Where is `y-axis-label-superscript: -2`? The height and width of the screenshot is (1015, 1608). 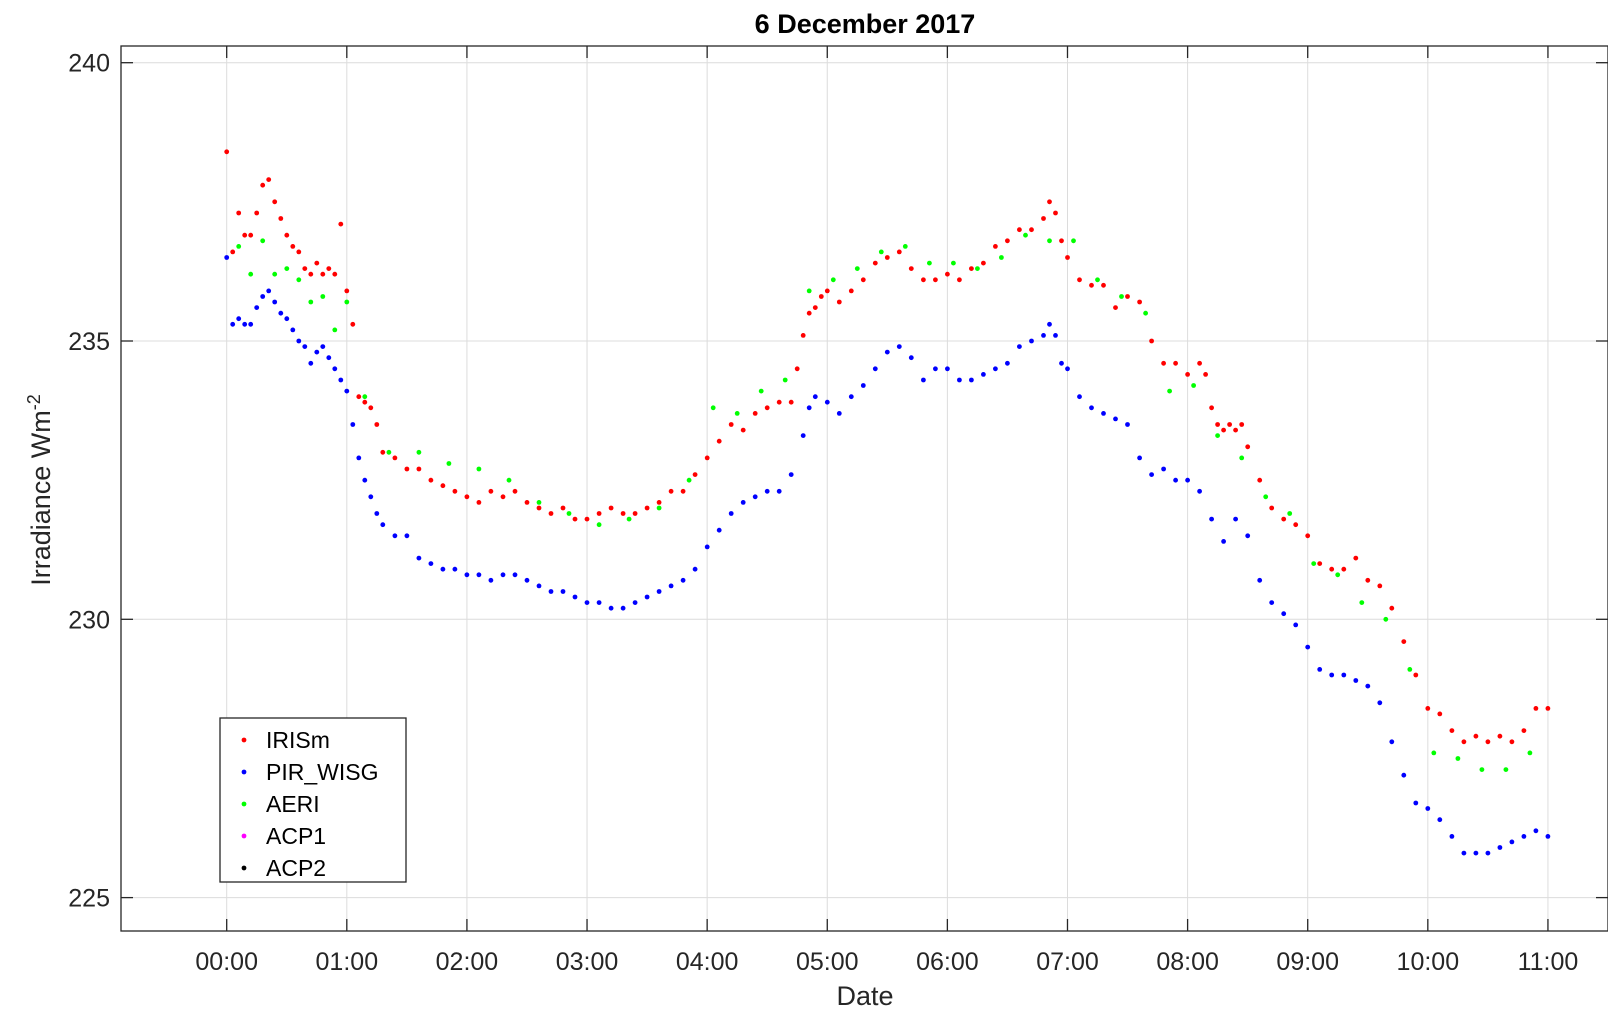 y-axis-label-superscript: -2 is located at coordinates (34, 402).